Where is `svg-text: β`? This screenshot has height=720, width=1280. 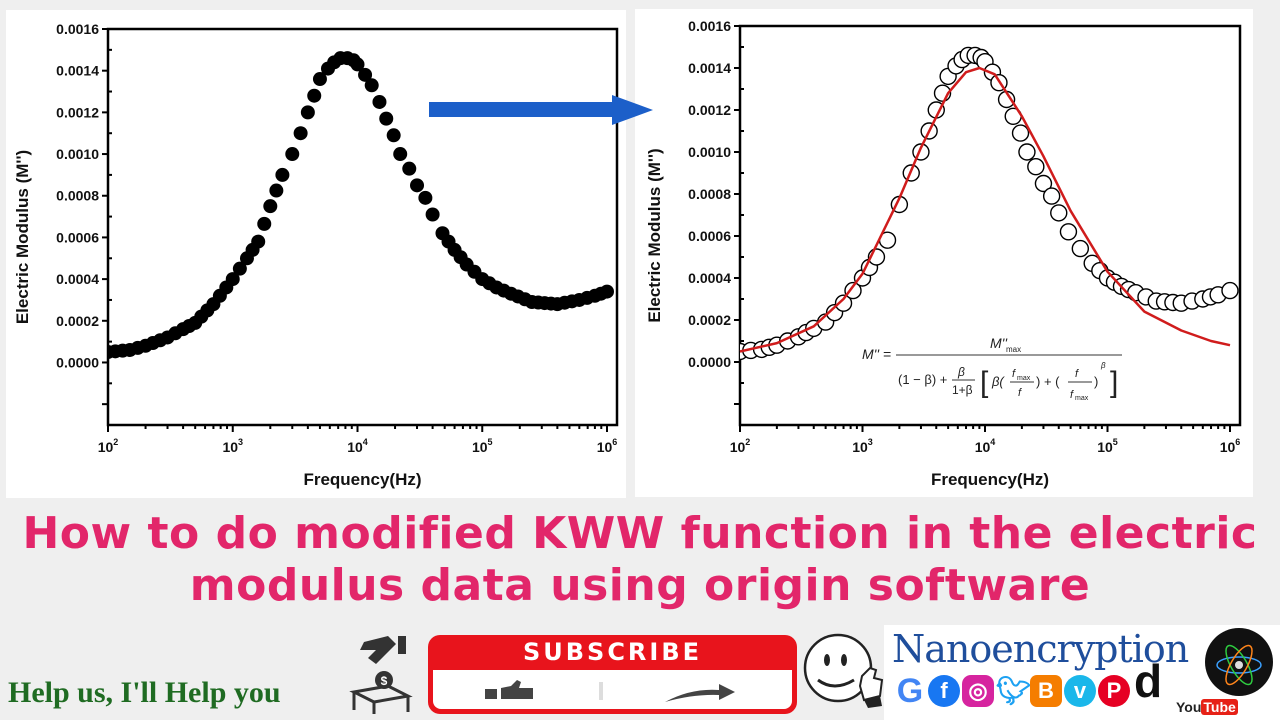
svg-text: β is located at coordinates (1103, 365).